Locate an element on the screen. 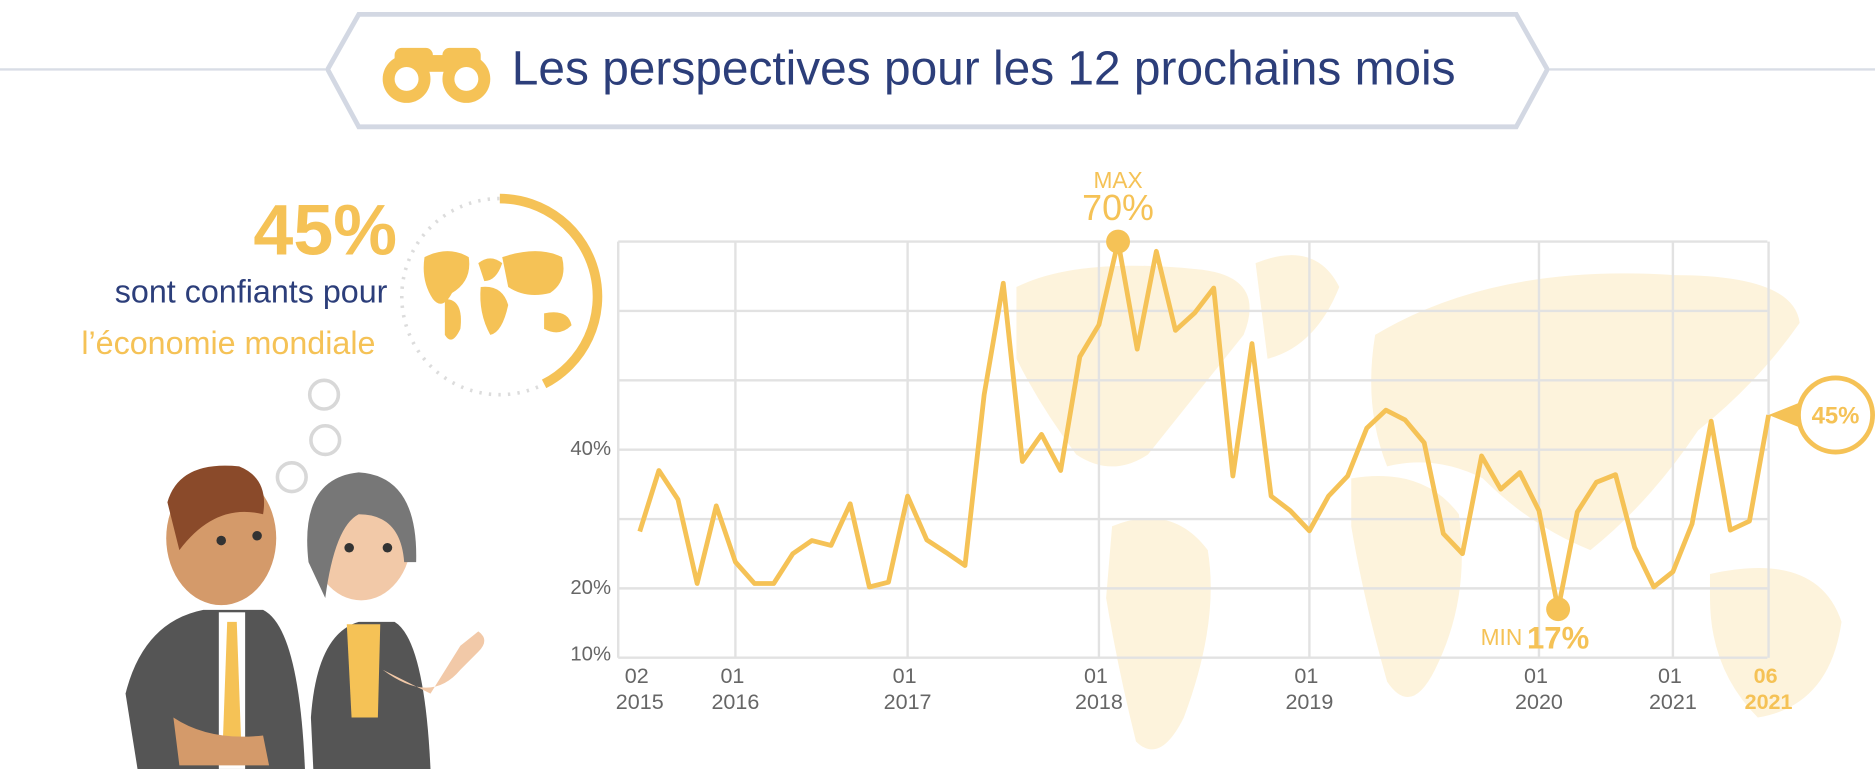 The height and width of the screenshot is (769, 1875). last-value-label: 45% is located at coordinates (1836, 416).